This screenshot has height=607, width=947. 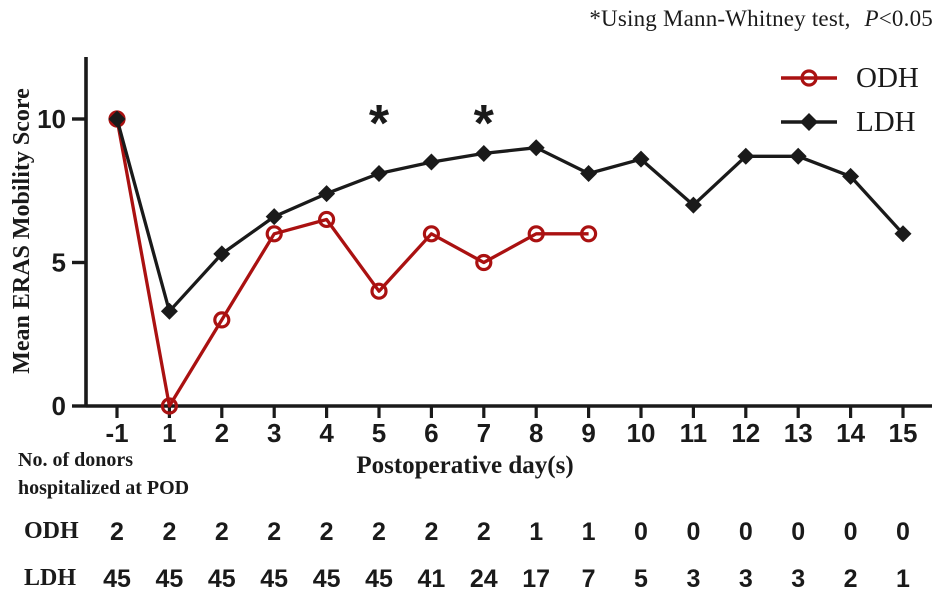 What do you see at coordinates (484, 433) in the screenshot?
I see `x-tick-label: 7` at bounding box center [484, 433].